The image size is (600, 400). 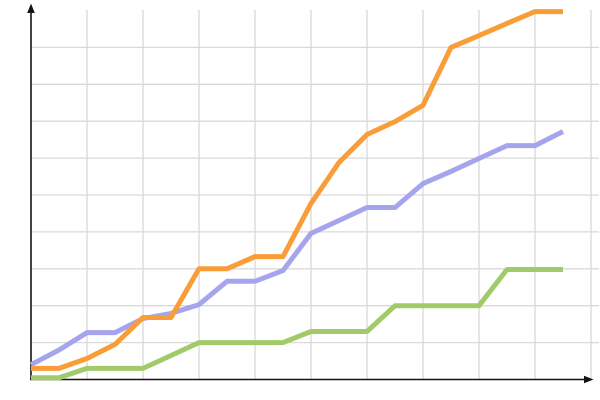 What do you see at coordinates (31, 8) in the screenshot?
I see `y-axis-arrow-icon` at bounding box center [31, 8].